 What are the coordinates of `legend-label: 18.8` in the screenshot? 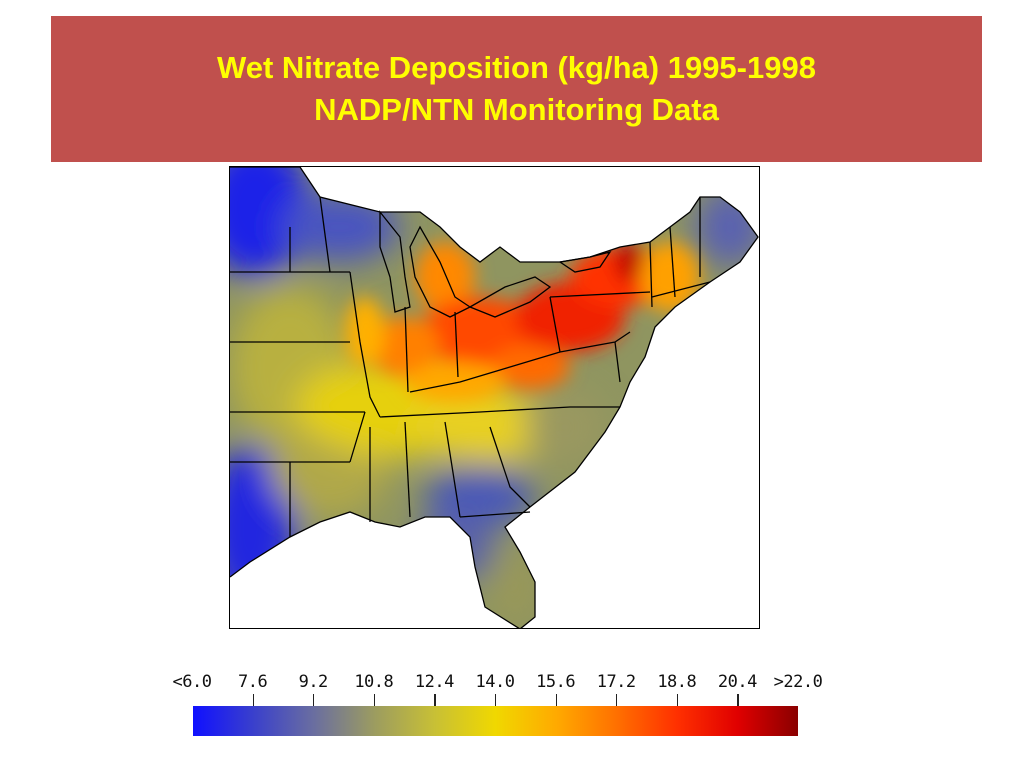 It's located at (677, 682).